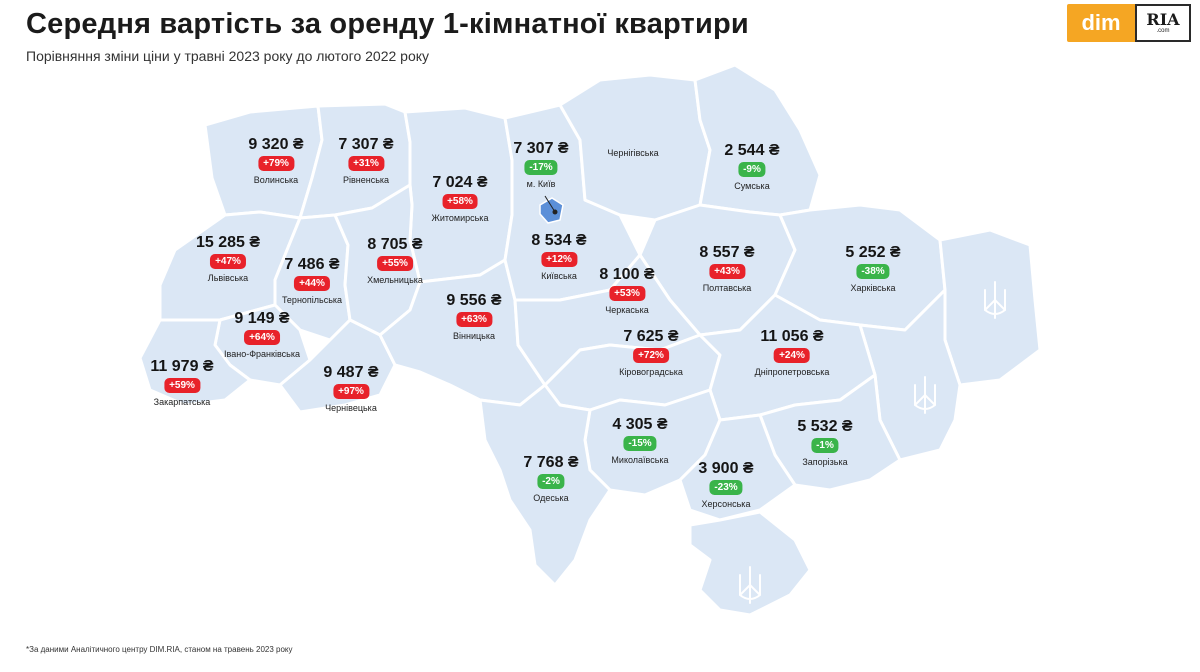  What do you see at coordinates (366, 163) in the screenshot?
I see `region-change-badge: +31%` at bounding box center [366, 163].